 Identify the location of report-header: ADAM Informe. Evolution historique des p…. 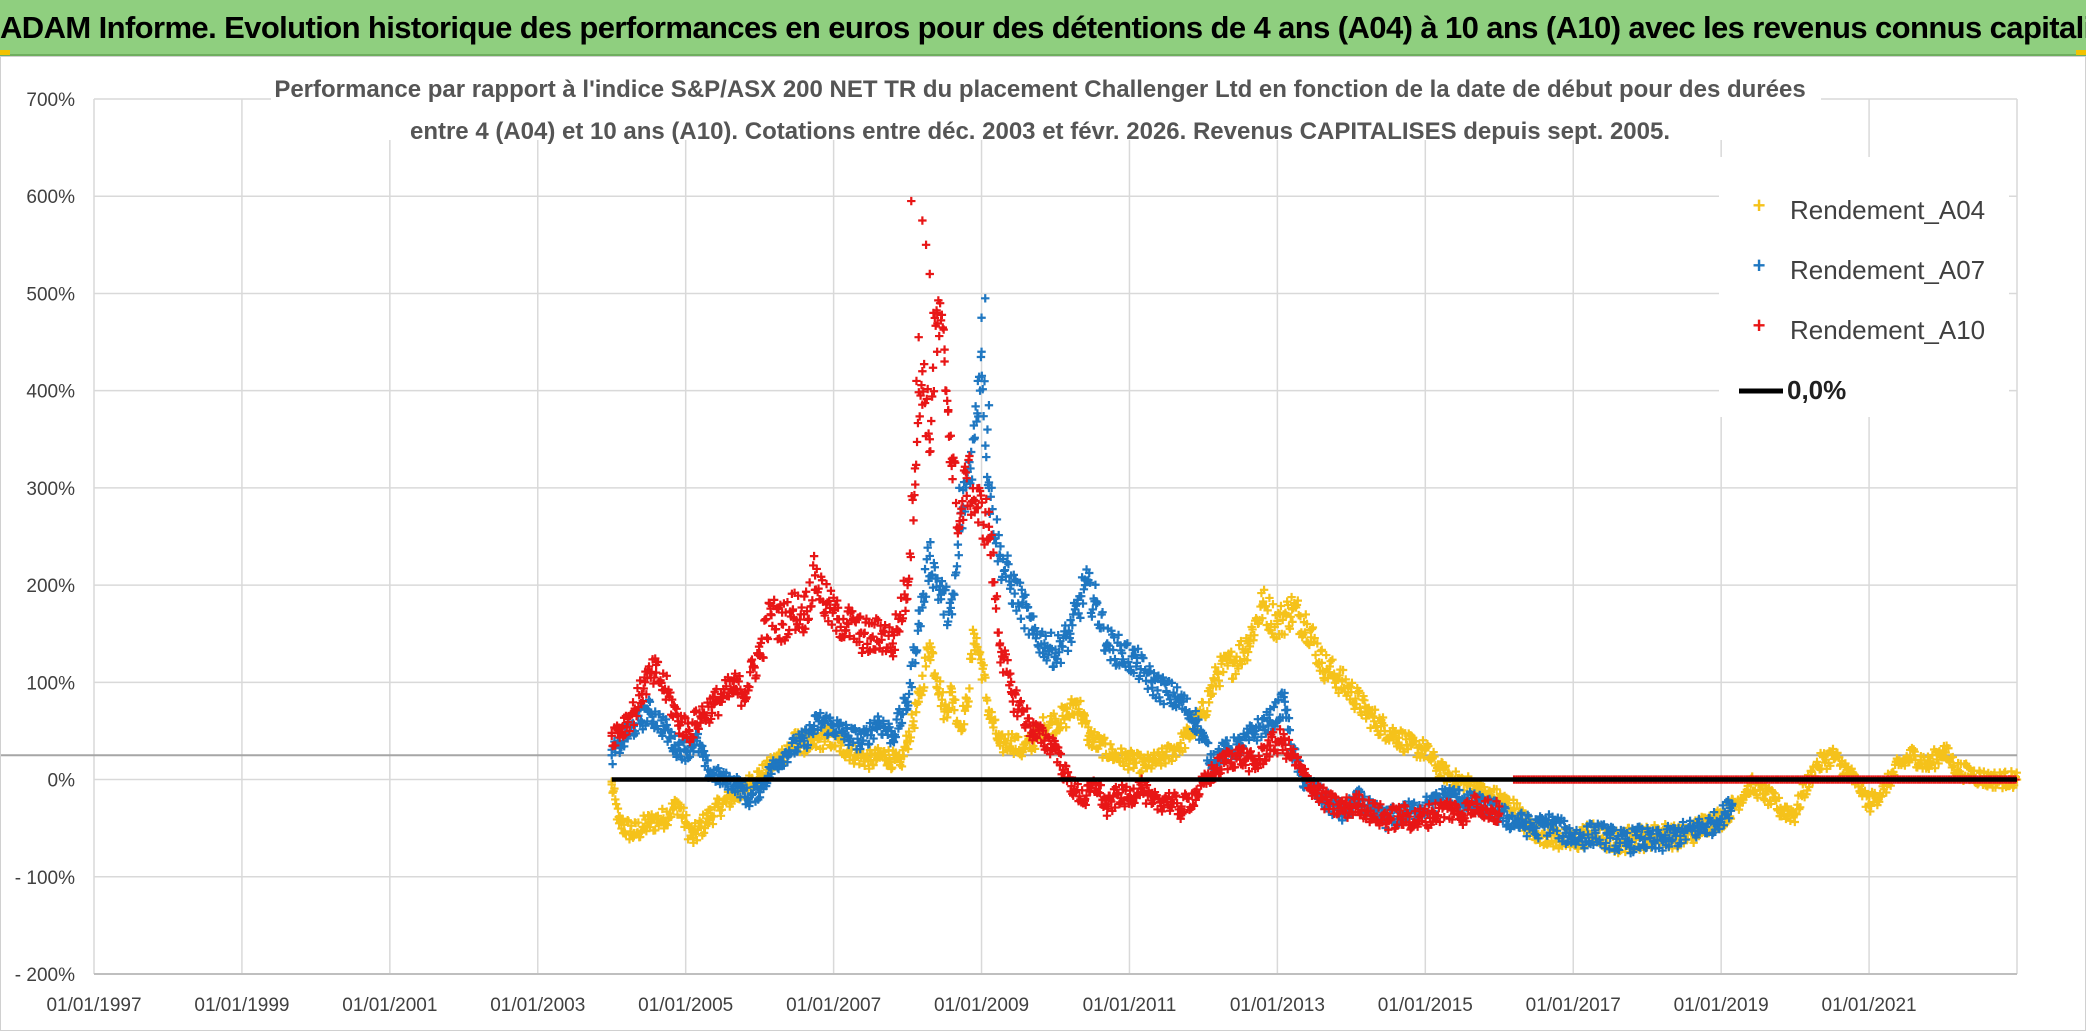
(1043, 28).